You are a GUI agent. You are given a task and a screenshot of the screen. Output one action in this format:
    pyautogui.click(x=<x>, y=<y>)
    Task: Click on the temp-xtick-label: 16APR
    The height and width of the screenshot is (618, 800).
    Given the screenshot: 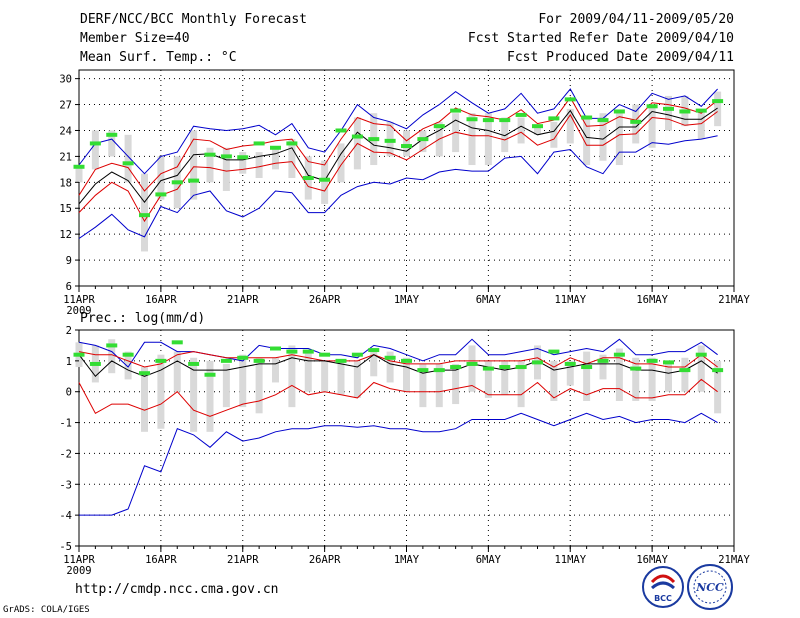 What is the action you would take?
    pyautogui.click(x=161, y=300)
    